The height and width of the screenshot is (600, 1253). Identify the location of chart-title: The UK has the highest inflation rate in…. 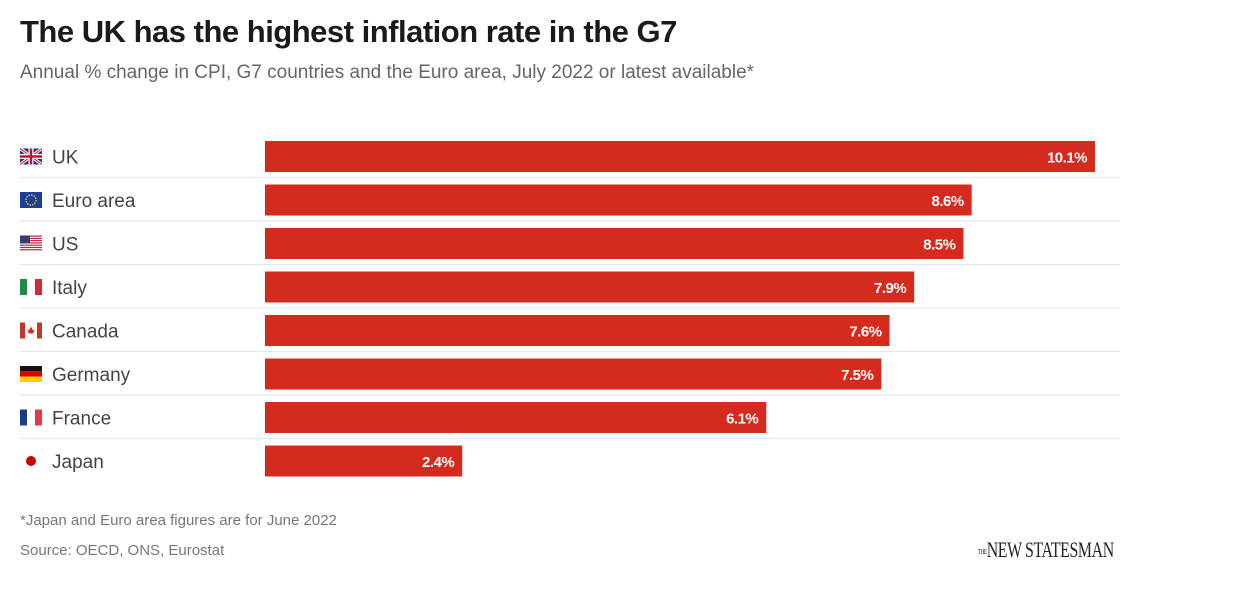
(348, 31).